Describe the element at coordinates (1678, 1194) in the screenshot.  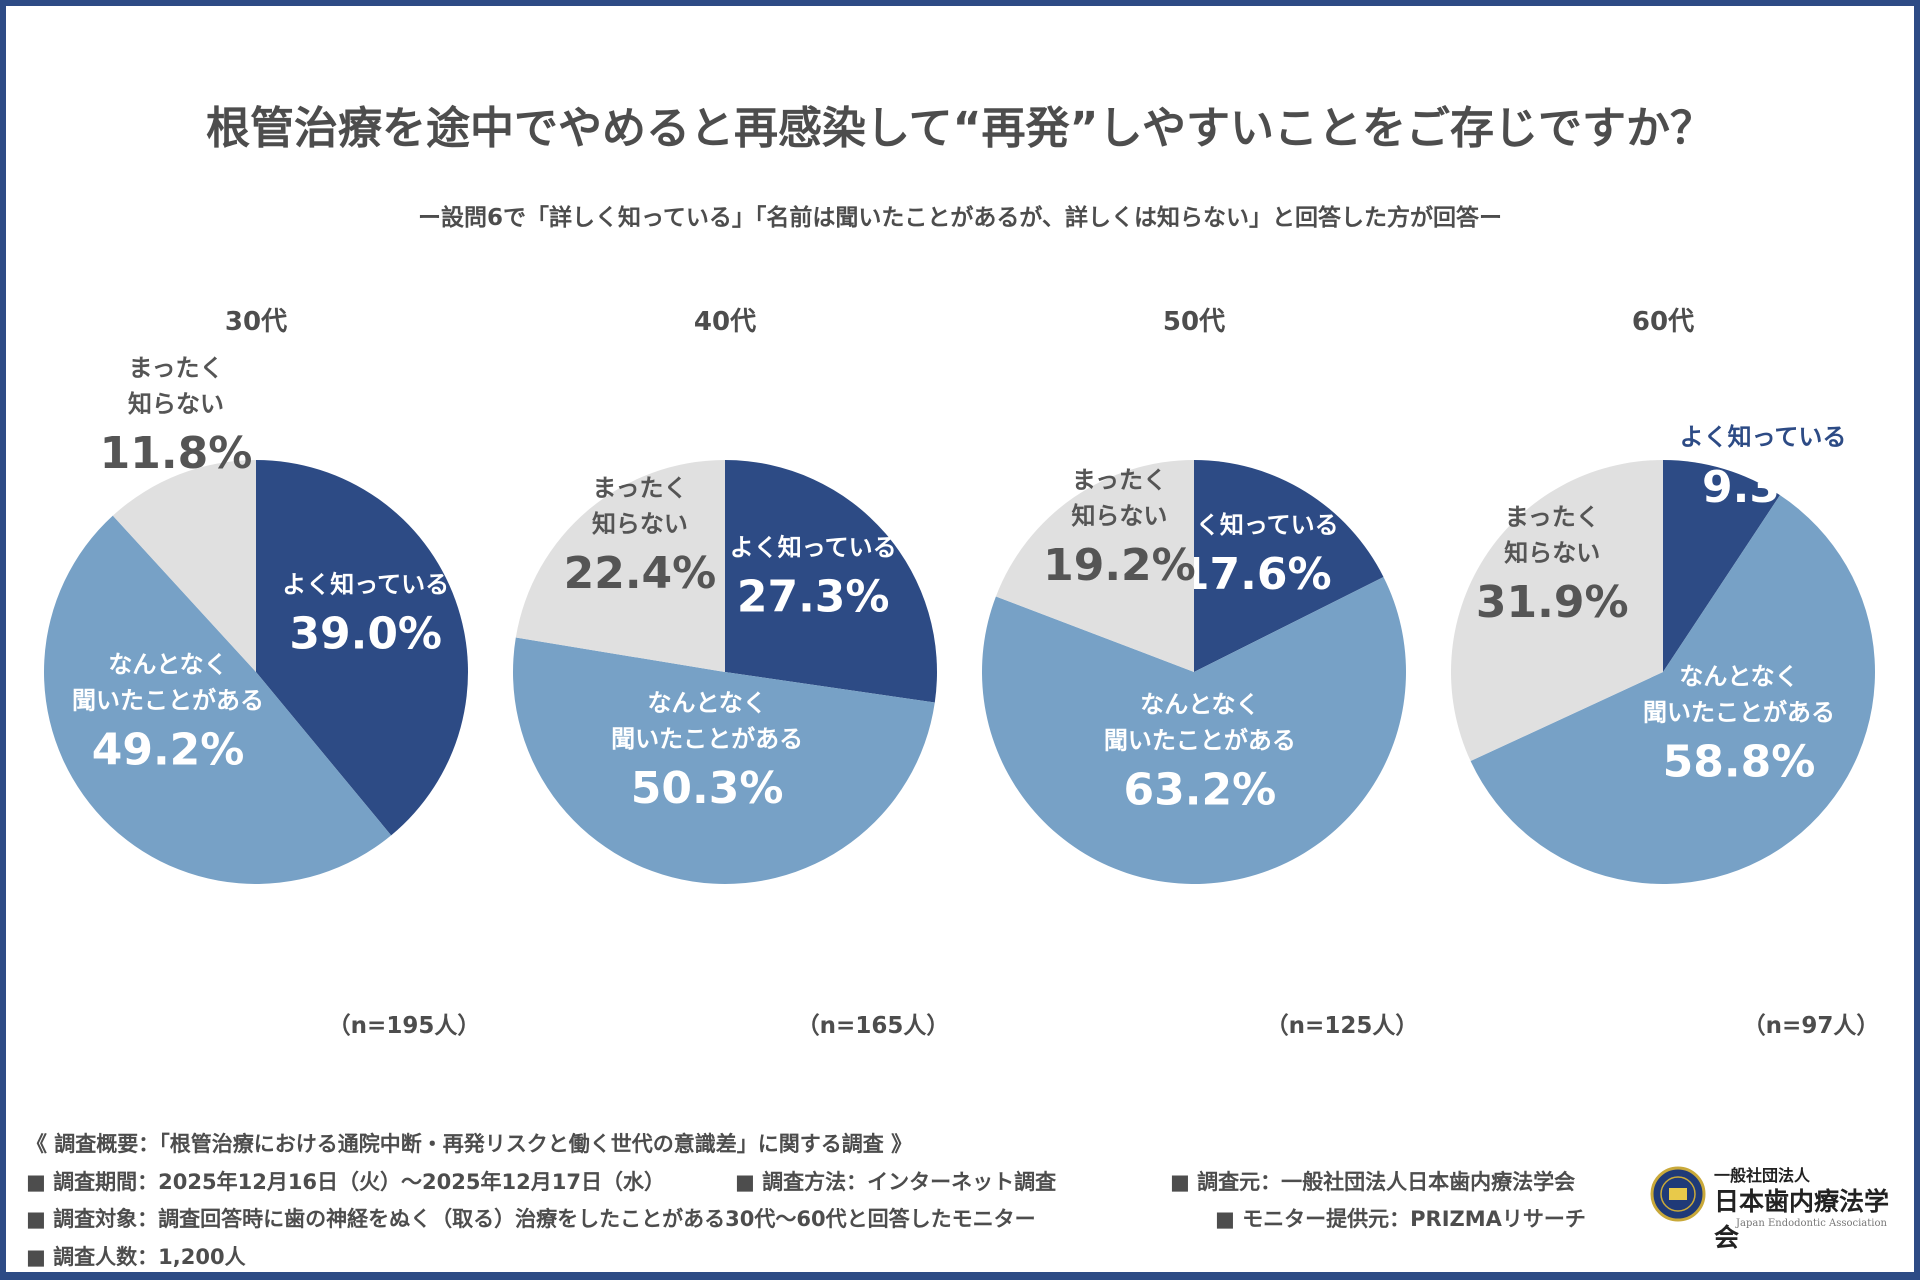
I see `association-emblem-icon` at that location.